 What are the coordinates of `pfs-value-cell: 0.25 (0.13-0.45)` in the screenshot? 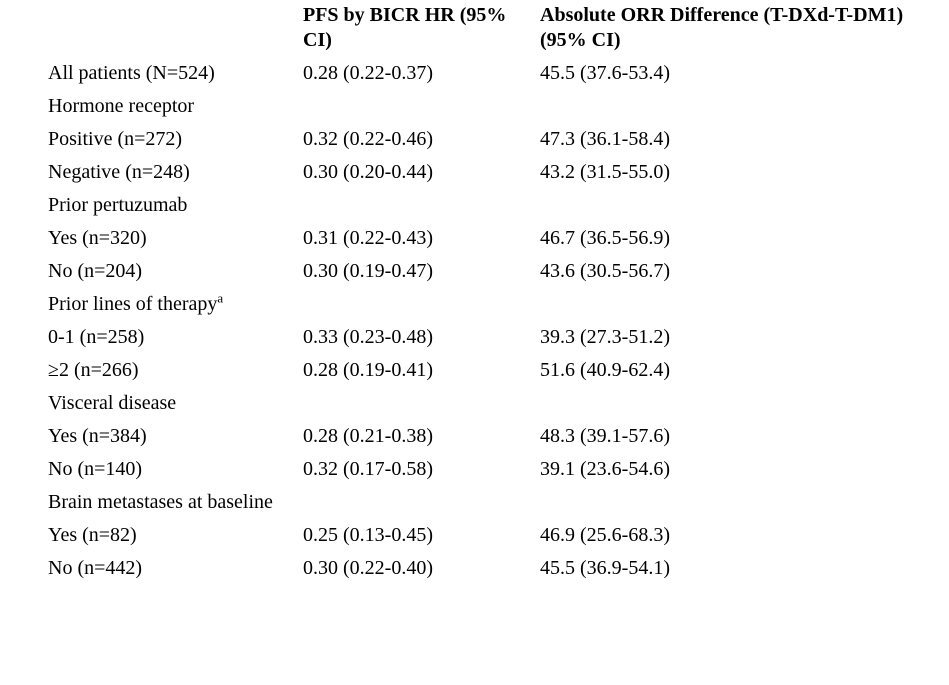 It's located at (368, 535).